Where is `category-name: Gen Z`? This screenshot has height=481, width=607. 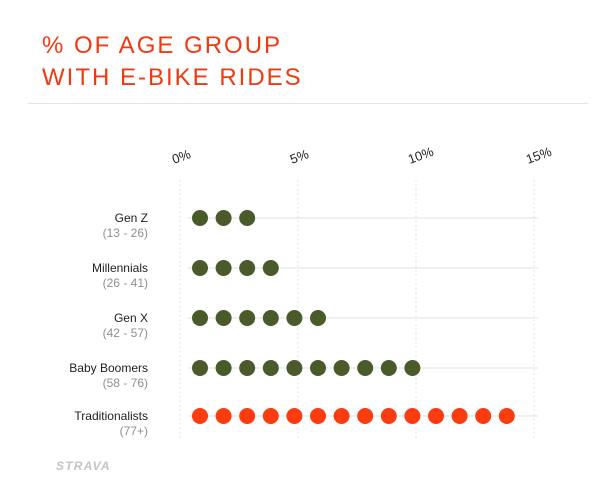
category-name: Gen Z is located at coordinates (131, 218).